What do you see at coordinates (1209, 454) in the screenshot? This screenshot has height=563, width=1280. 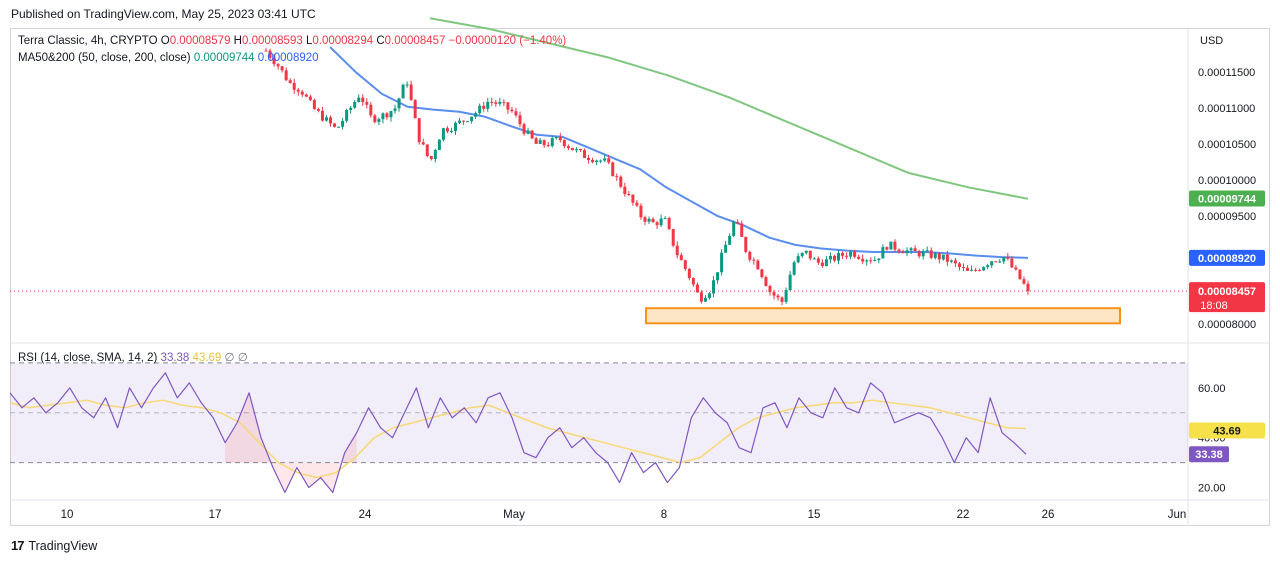 I see `rsi-value-tag-bg` at bounding box center [1209, 454].